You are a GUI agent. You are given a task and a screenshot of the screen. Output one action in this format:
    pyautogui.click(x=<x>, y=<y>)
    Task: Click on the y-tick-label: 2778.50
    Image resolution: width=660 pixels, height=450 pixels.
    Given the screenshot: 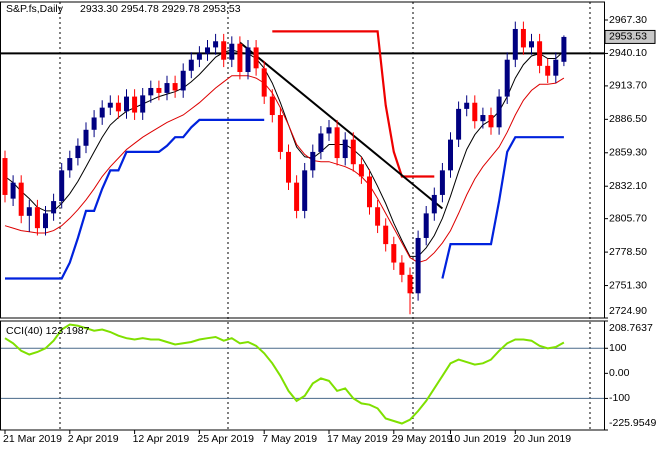 What is the action you would take?
    pyautogui.click(x=628, y=252)
    